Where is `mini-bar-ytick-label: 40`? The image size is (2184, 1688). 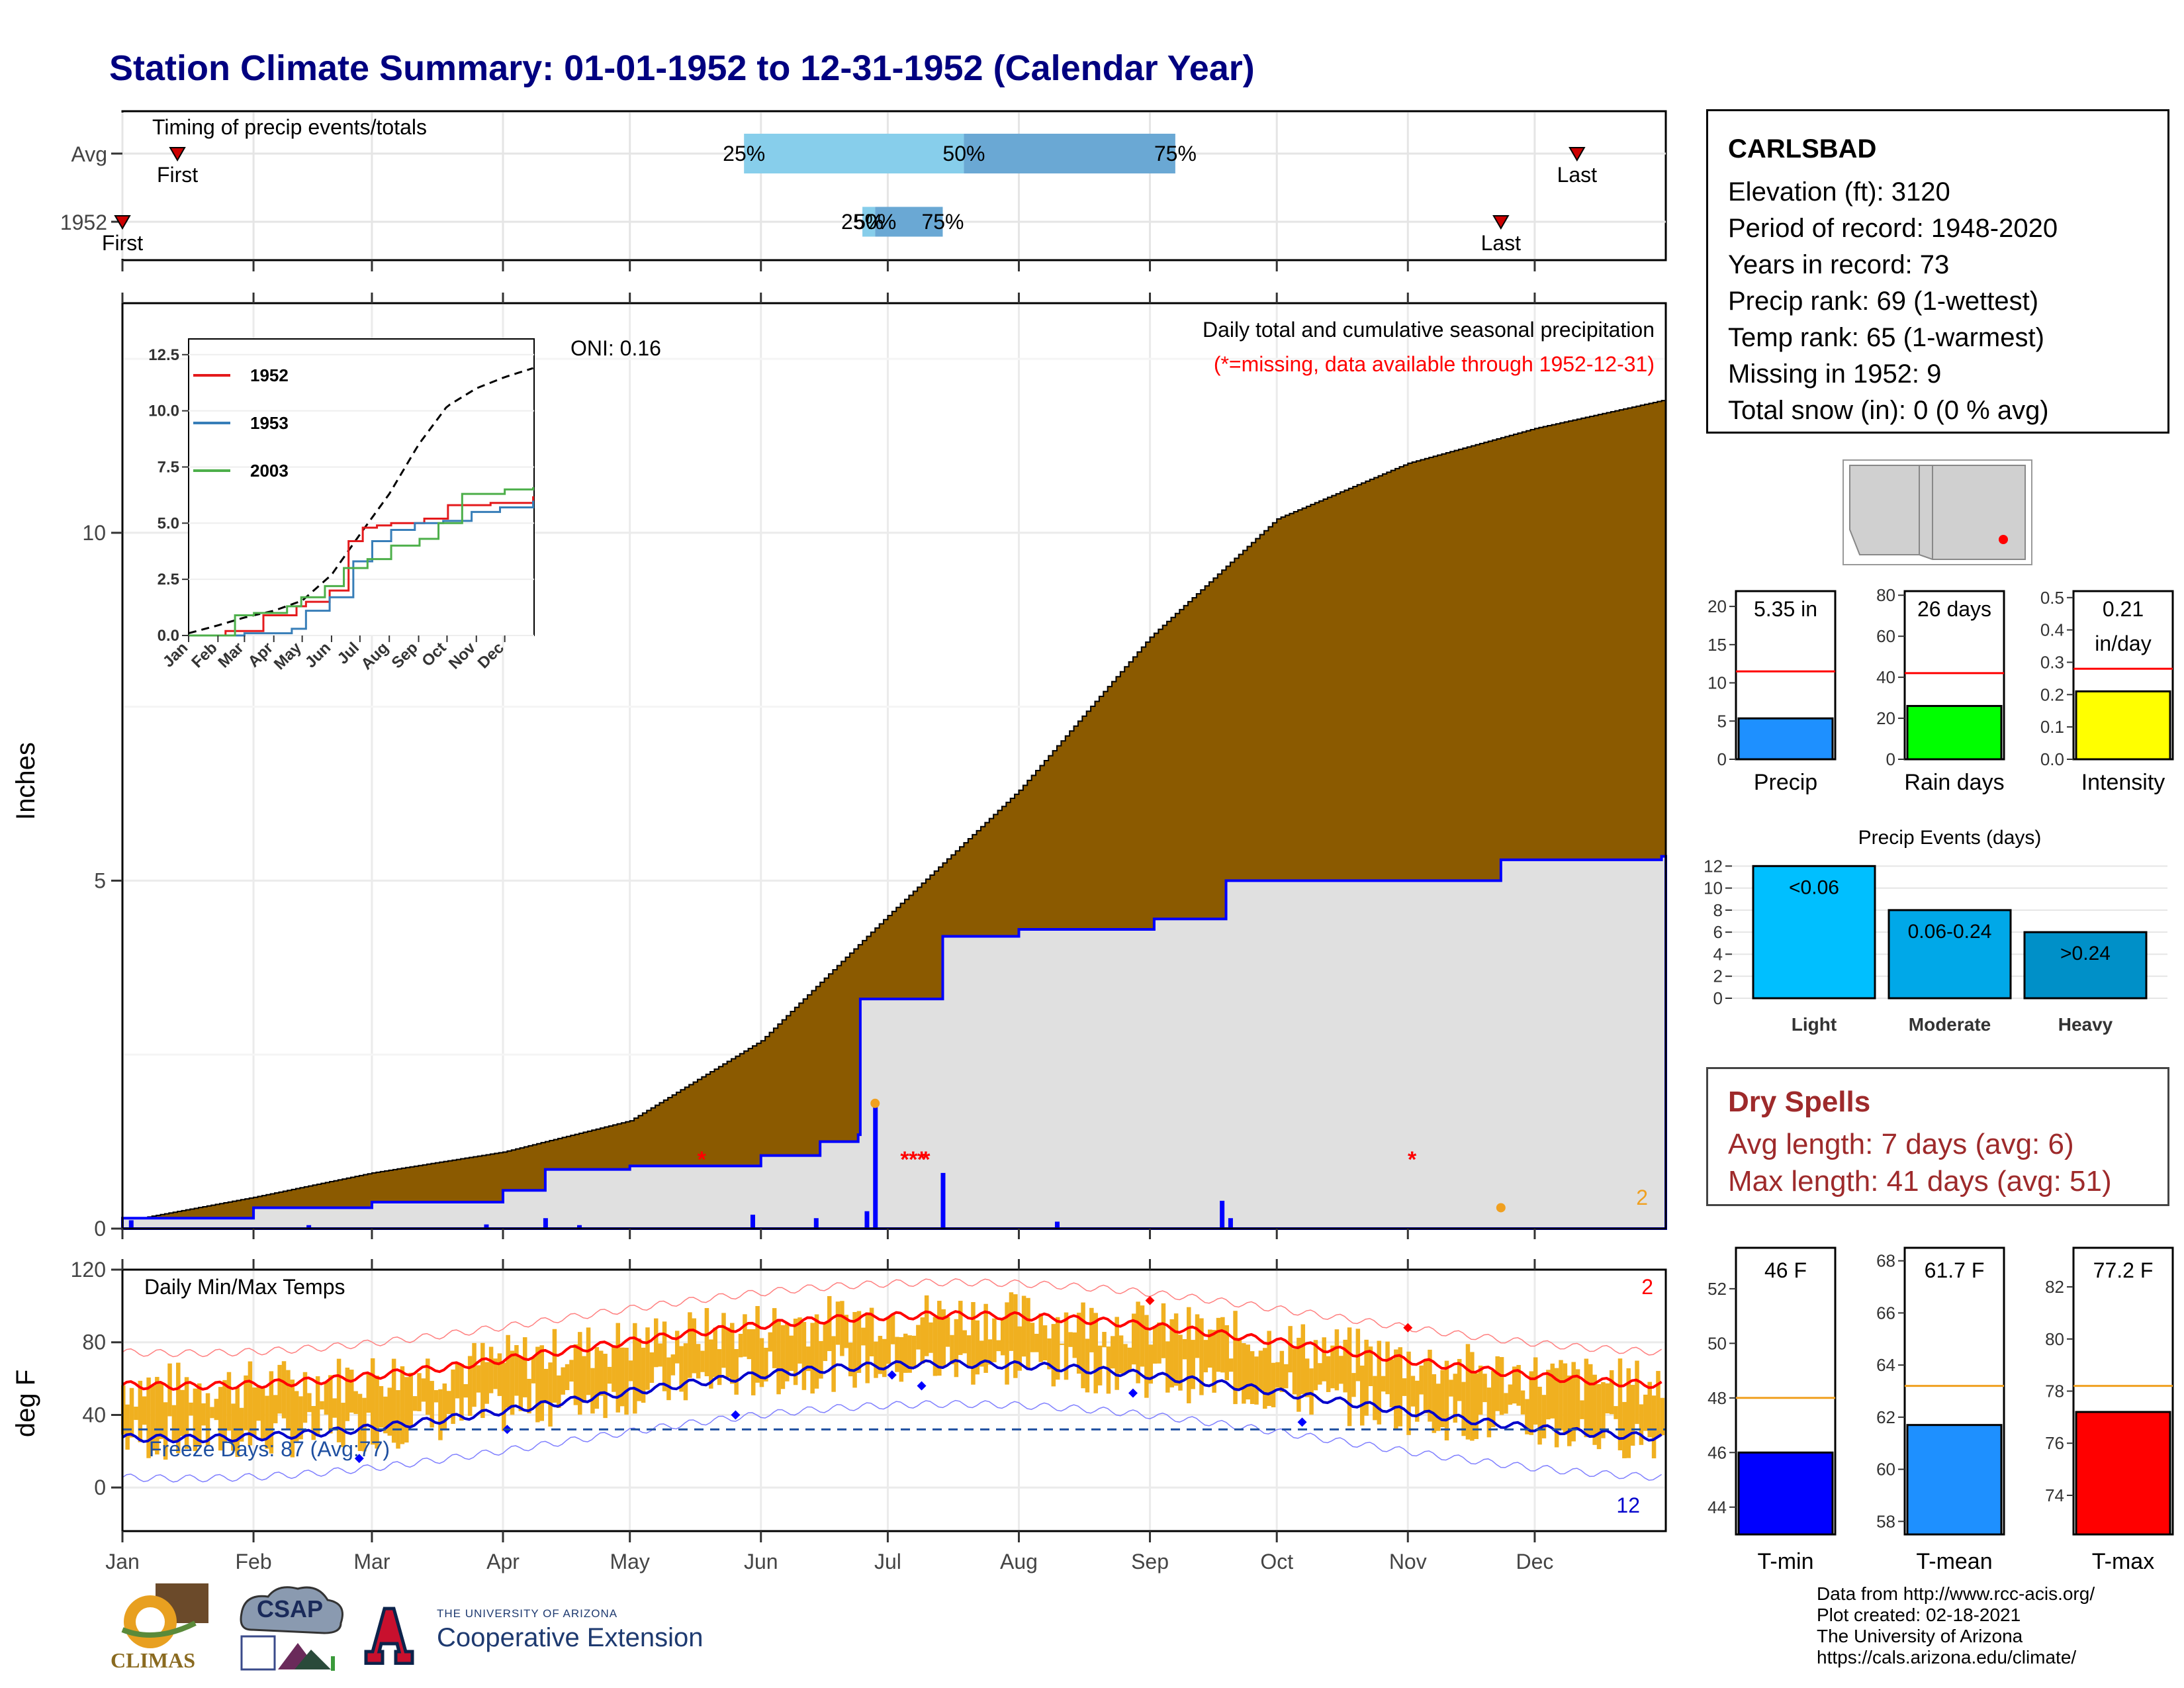 mini-bar-ytick-label: 40 is located at coordinates (1885, 677).